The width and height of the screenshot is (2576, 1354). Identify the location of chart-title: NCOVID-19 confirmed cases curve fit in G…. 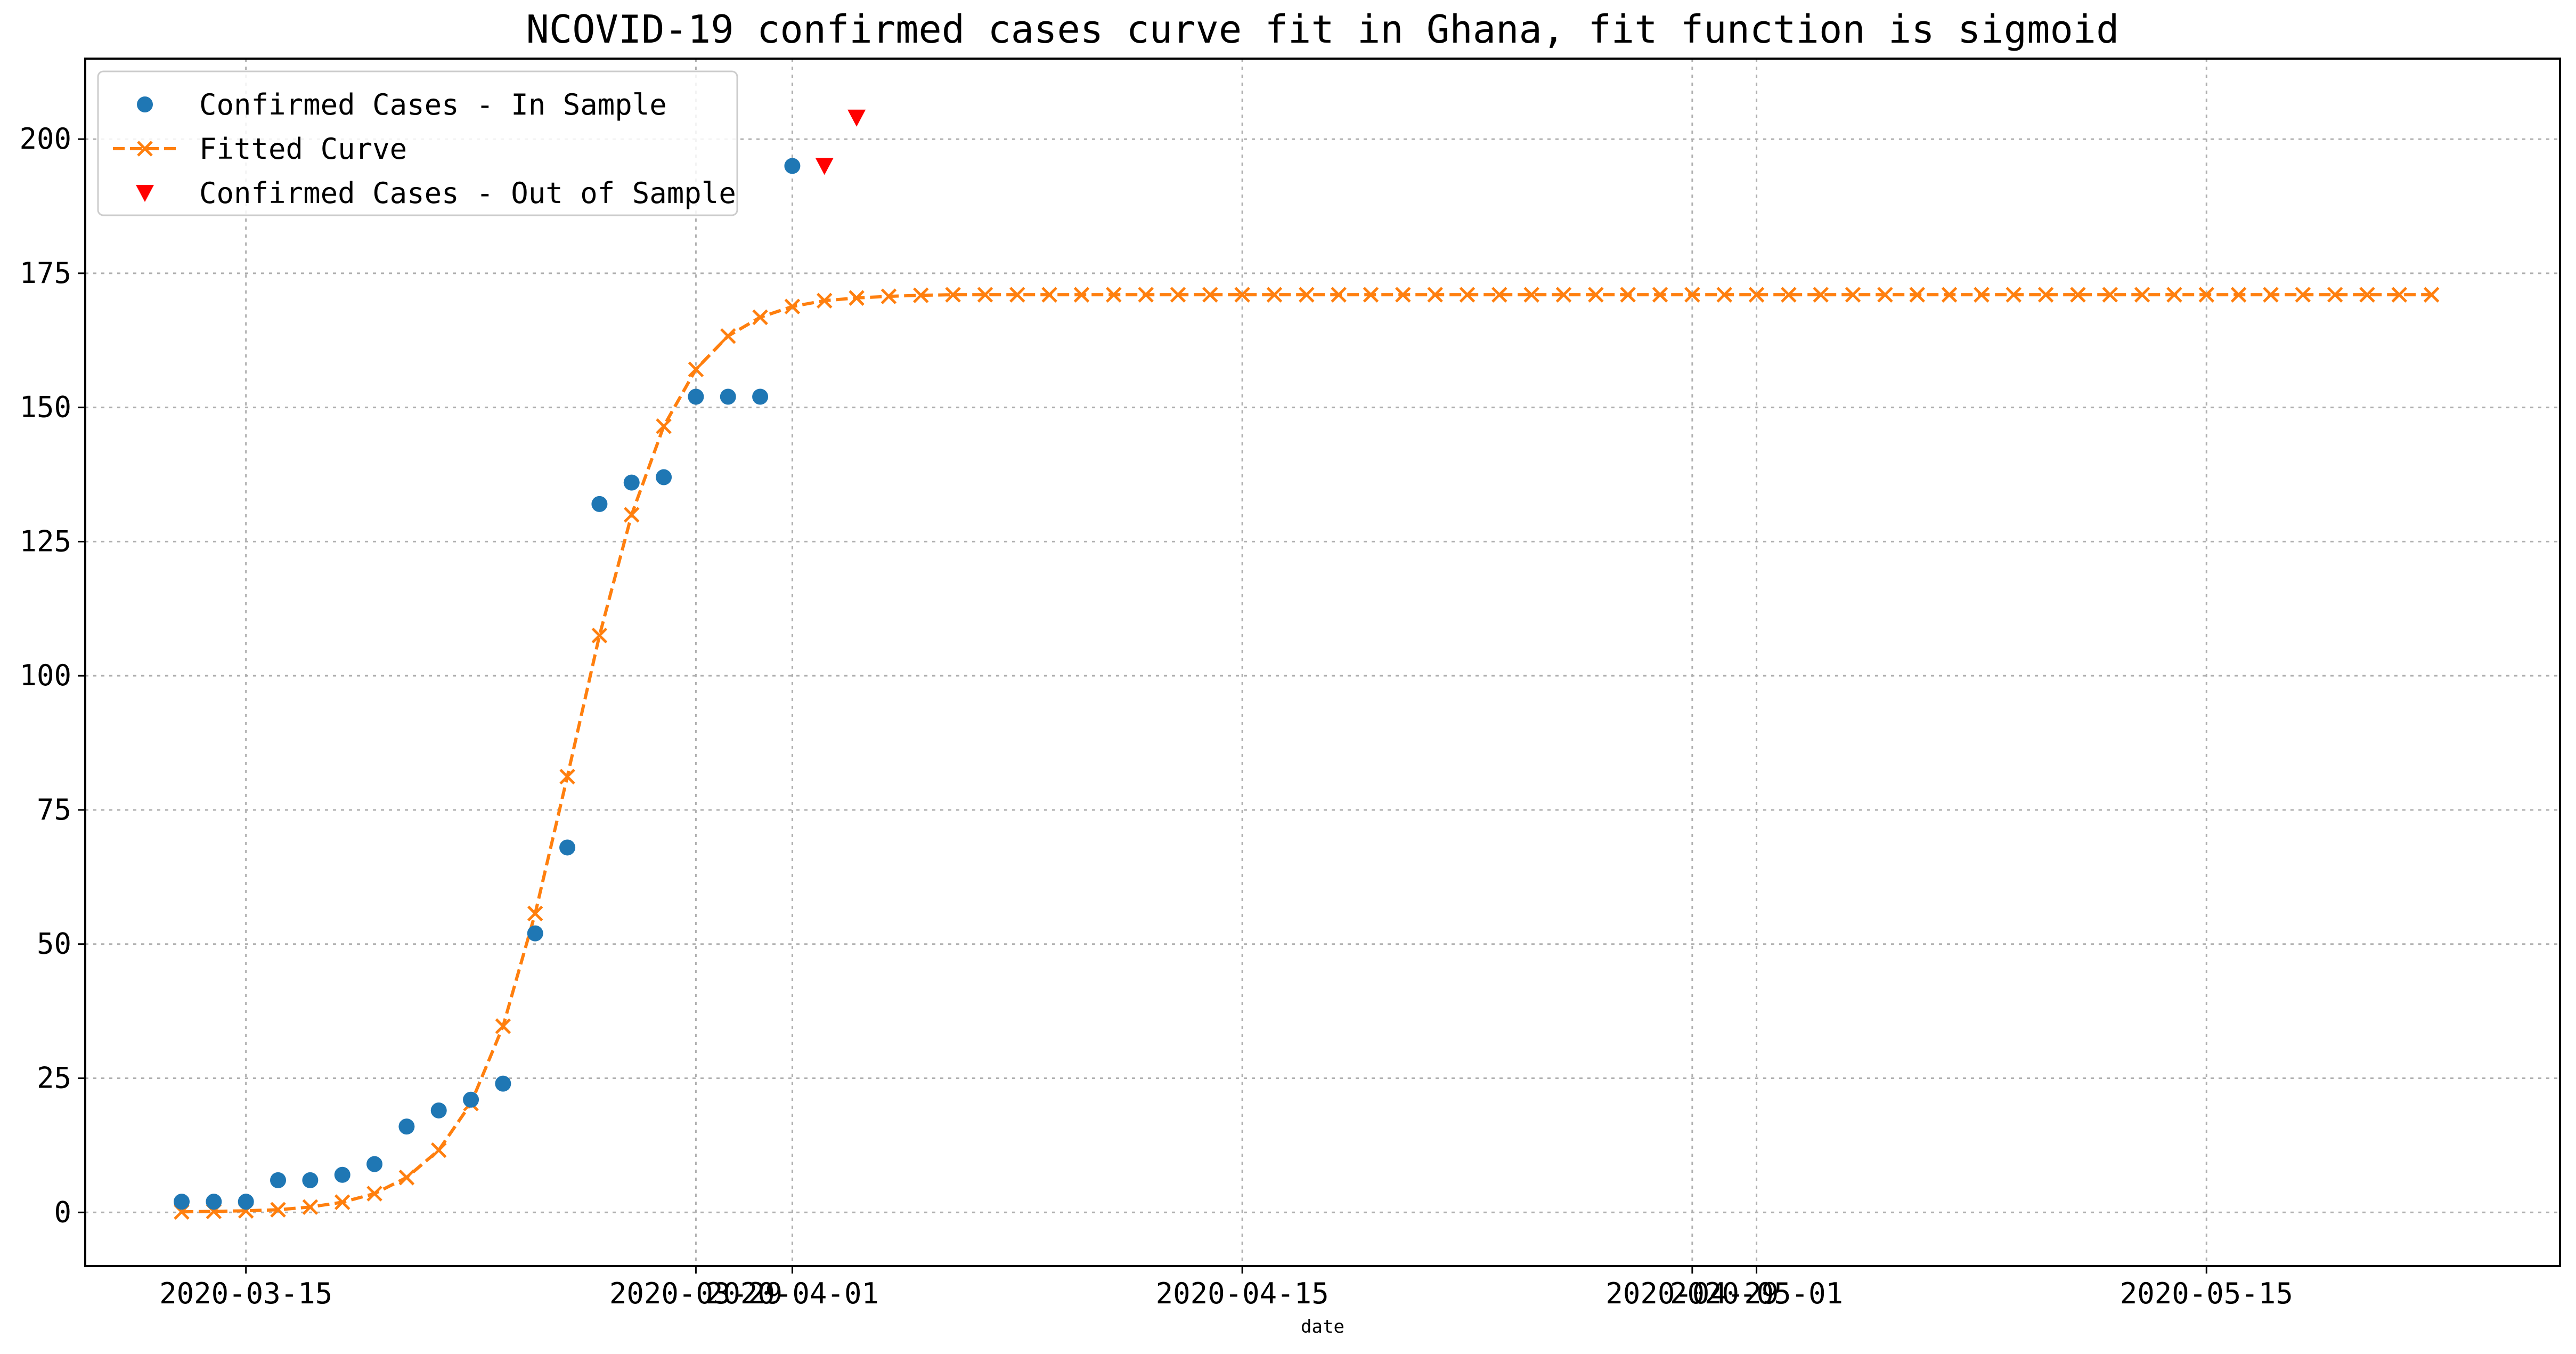
(1323, 29).